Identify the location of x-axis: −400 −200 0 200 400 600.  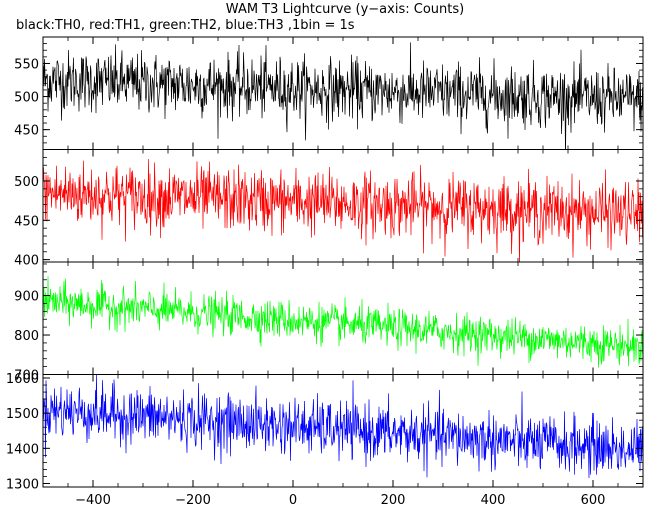
(340, 499).